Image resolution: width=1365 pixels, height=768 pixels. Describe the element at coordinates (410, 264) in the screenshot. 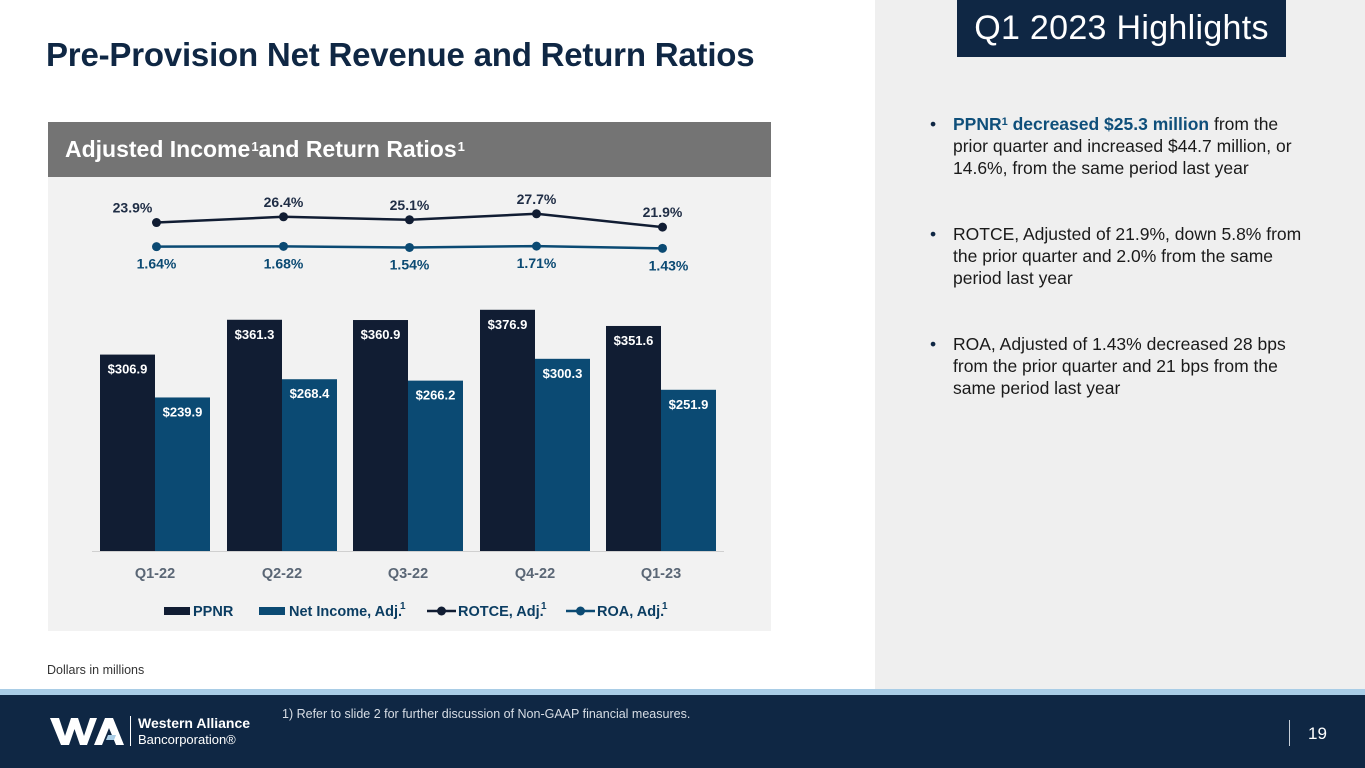

I see `data-label-roa: 1.54%` at that location.